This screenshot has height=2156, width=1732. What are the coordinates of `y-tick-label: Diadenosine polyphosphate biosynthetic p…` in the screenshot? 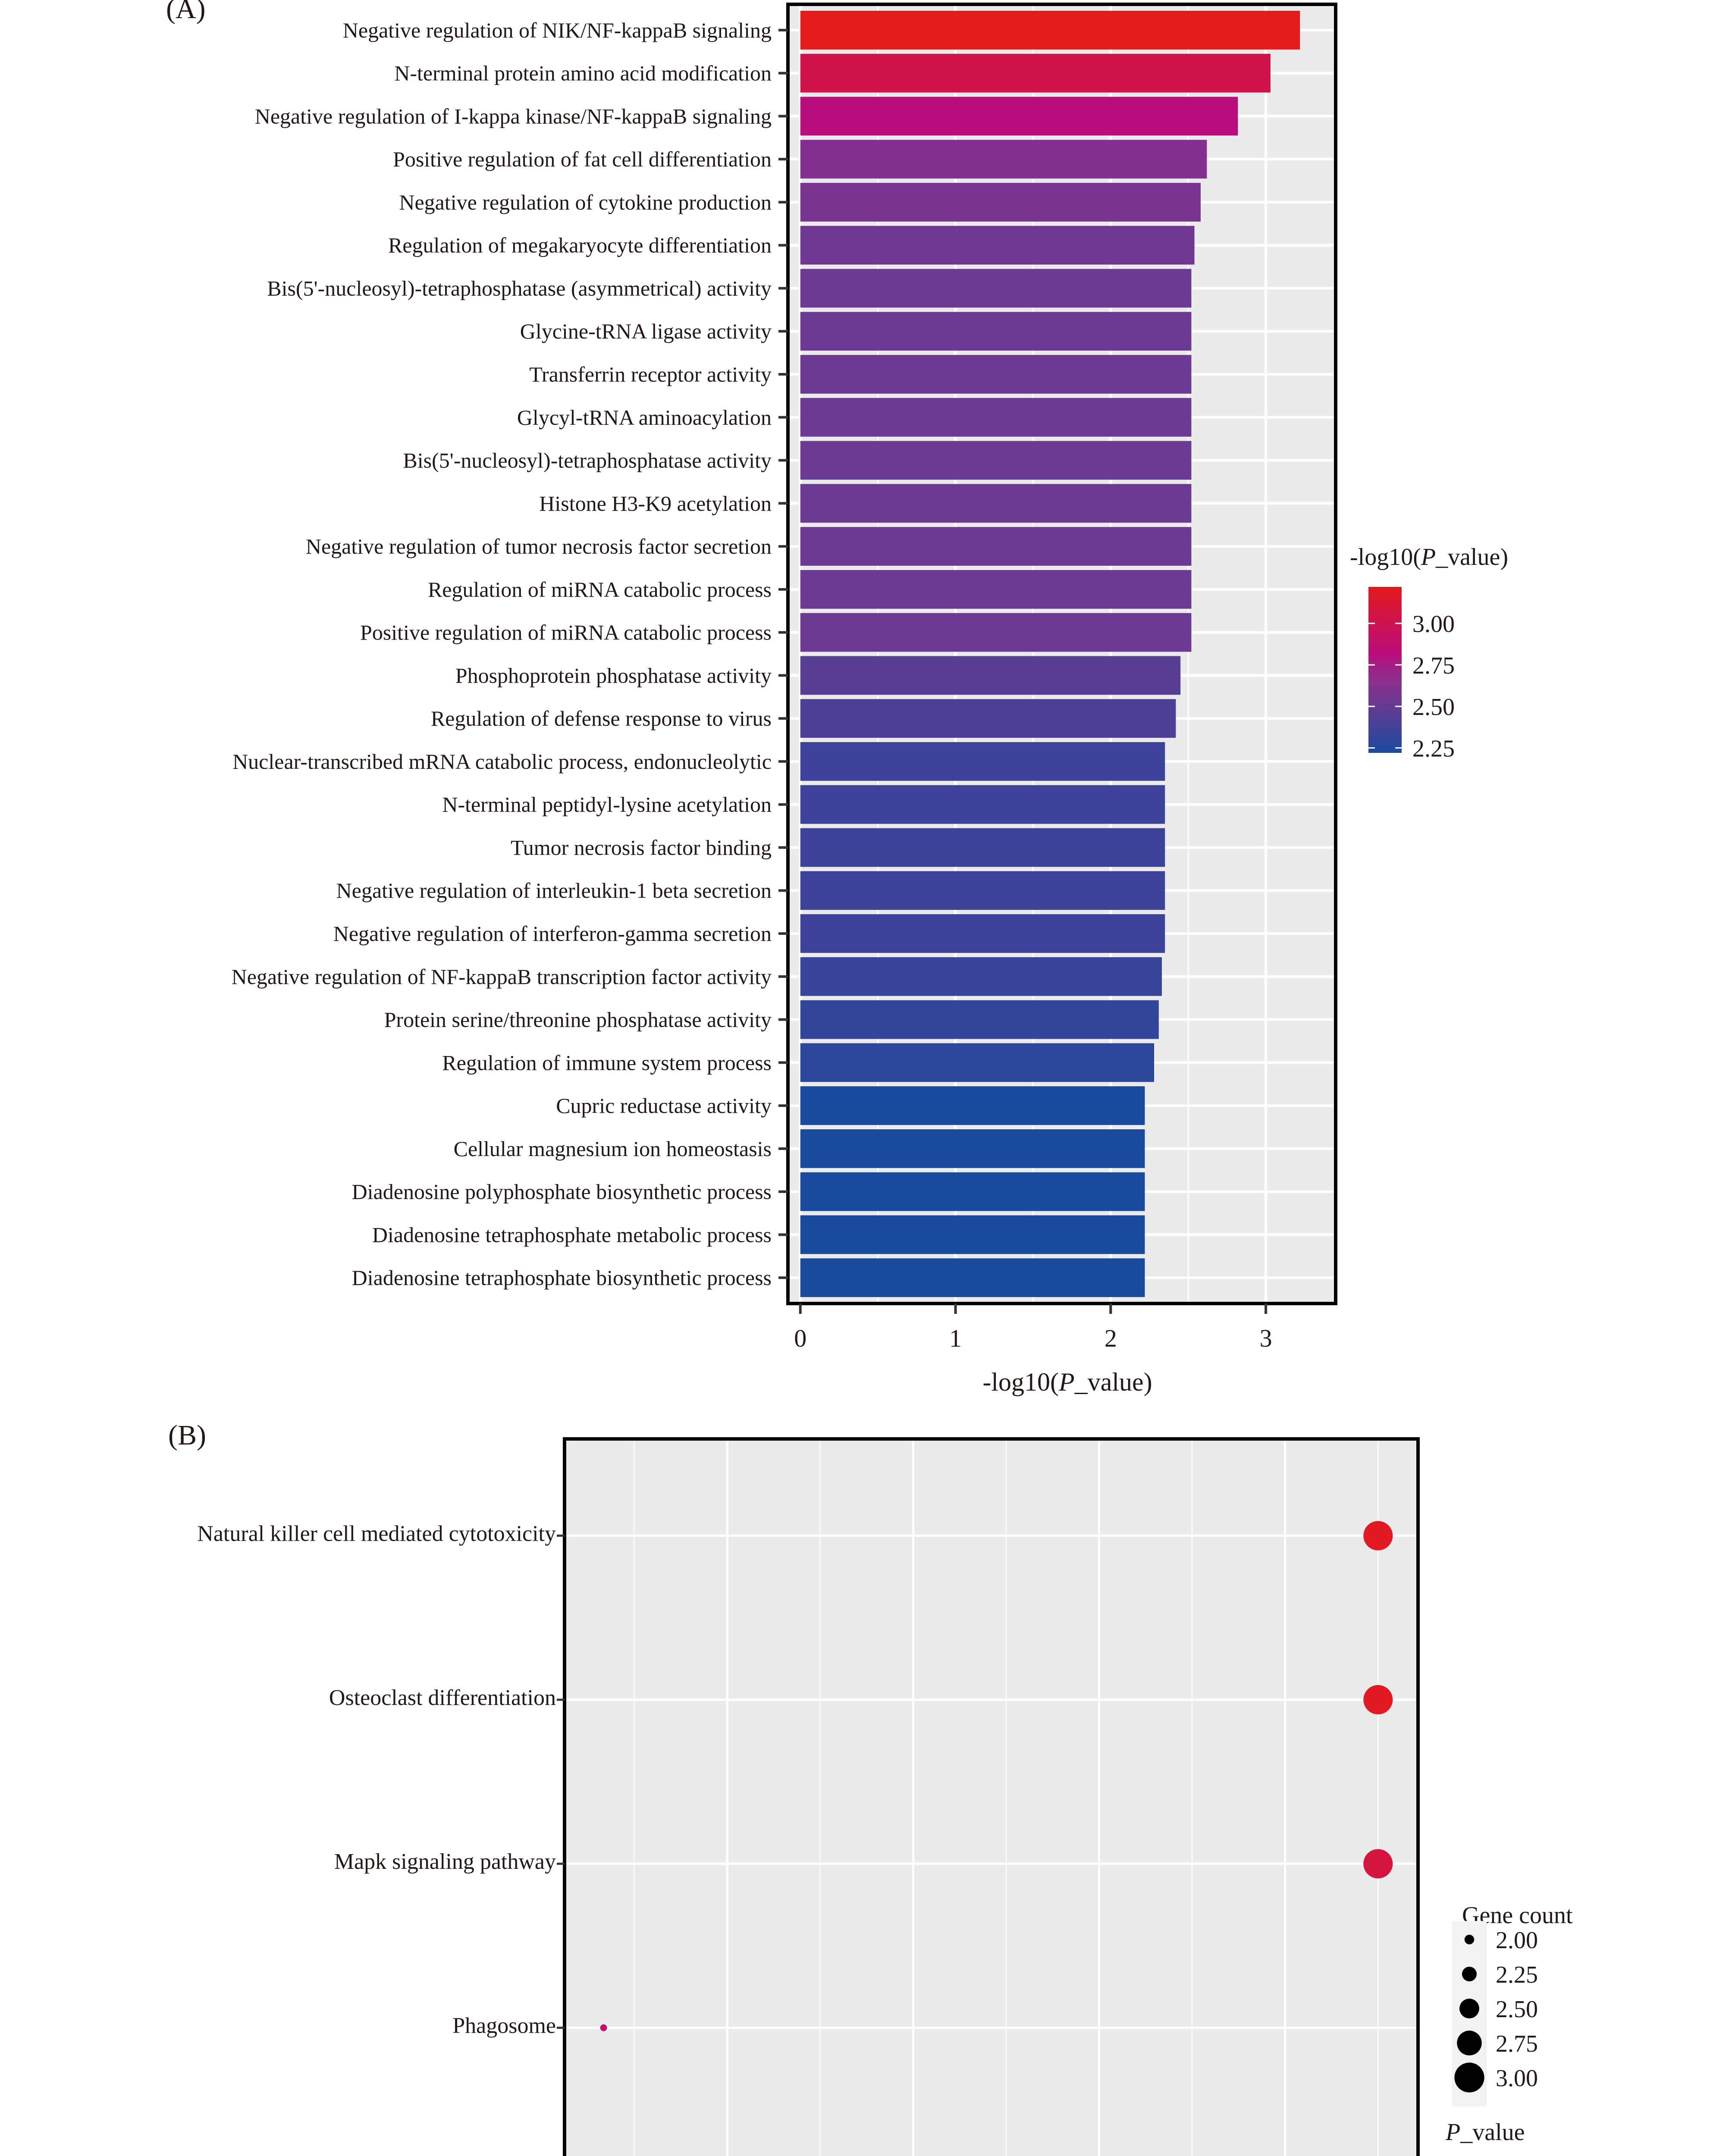 It's located at (562, 1192).